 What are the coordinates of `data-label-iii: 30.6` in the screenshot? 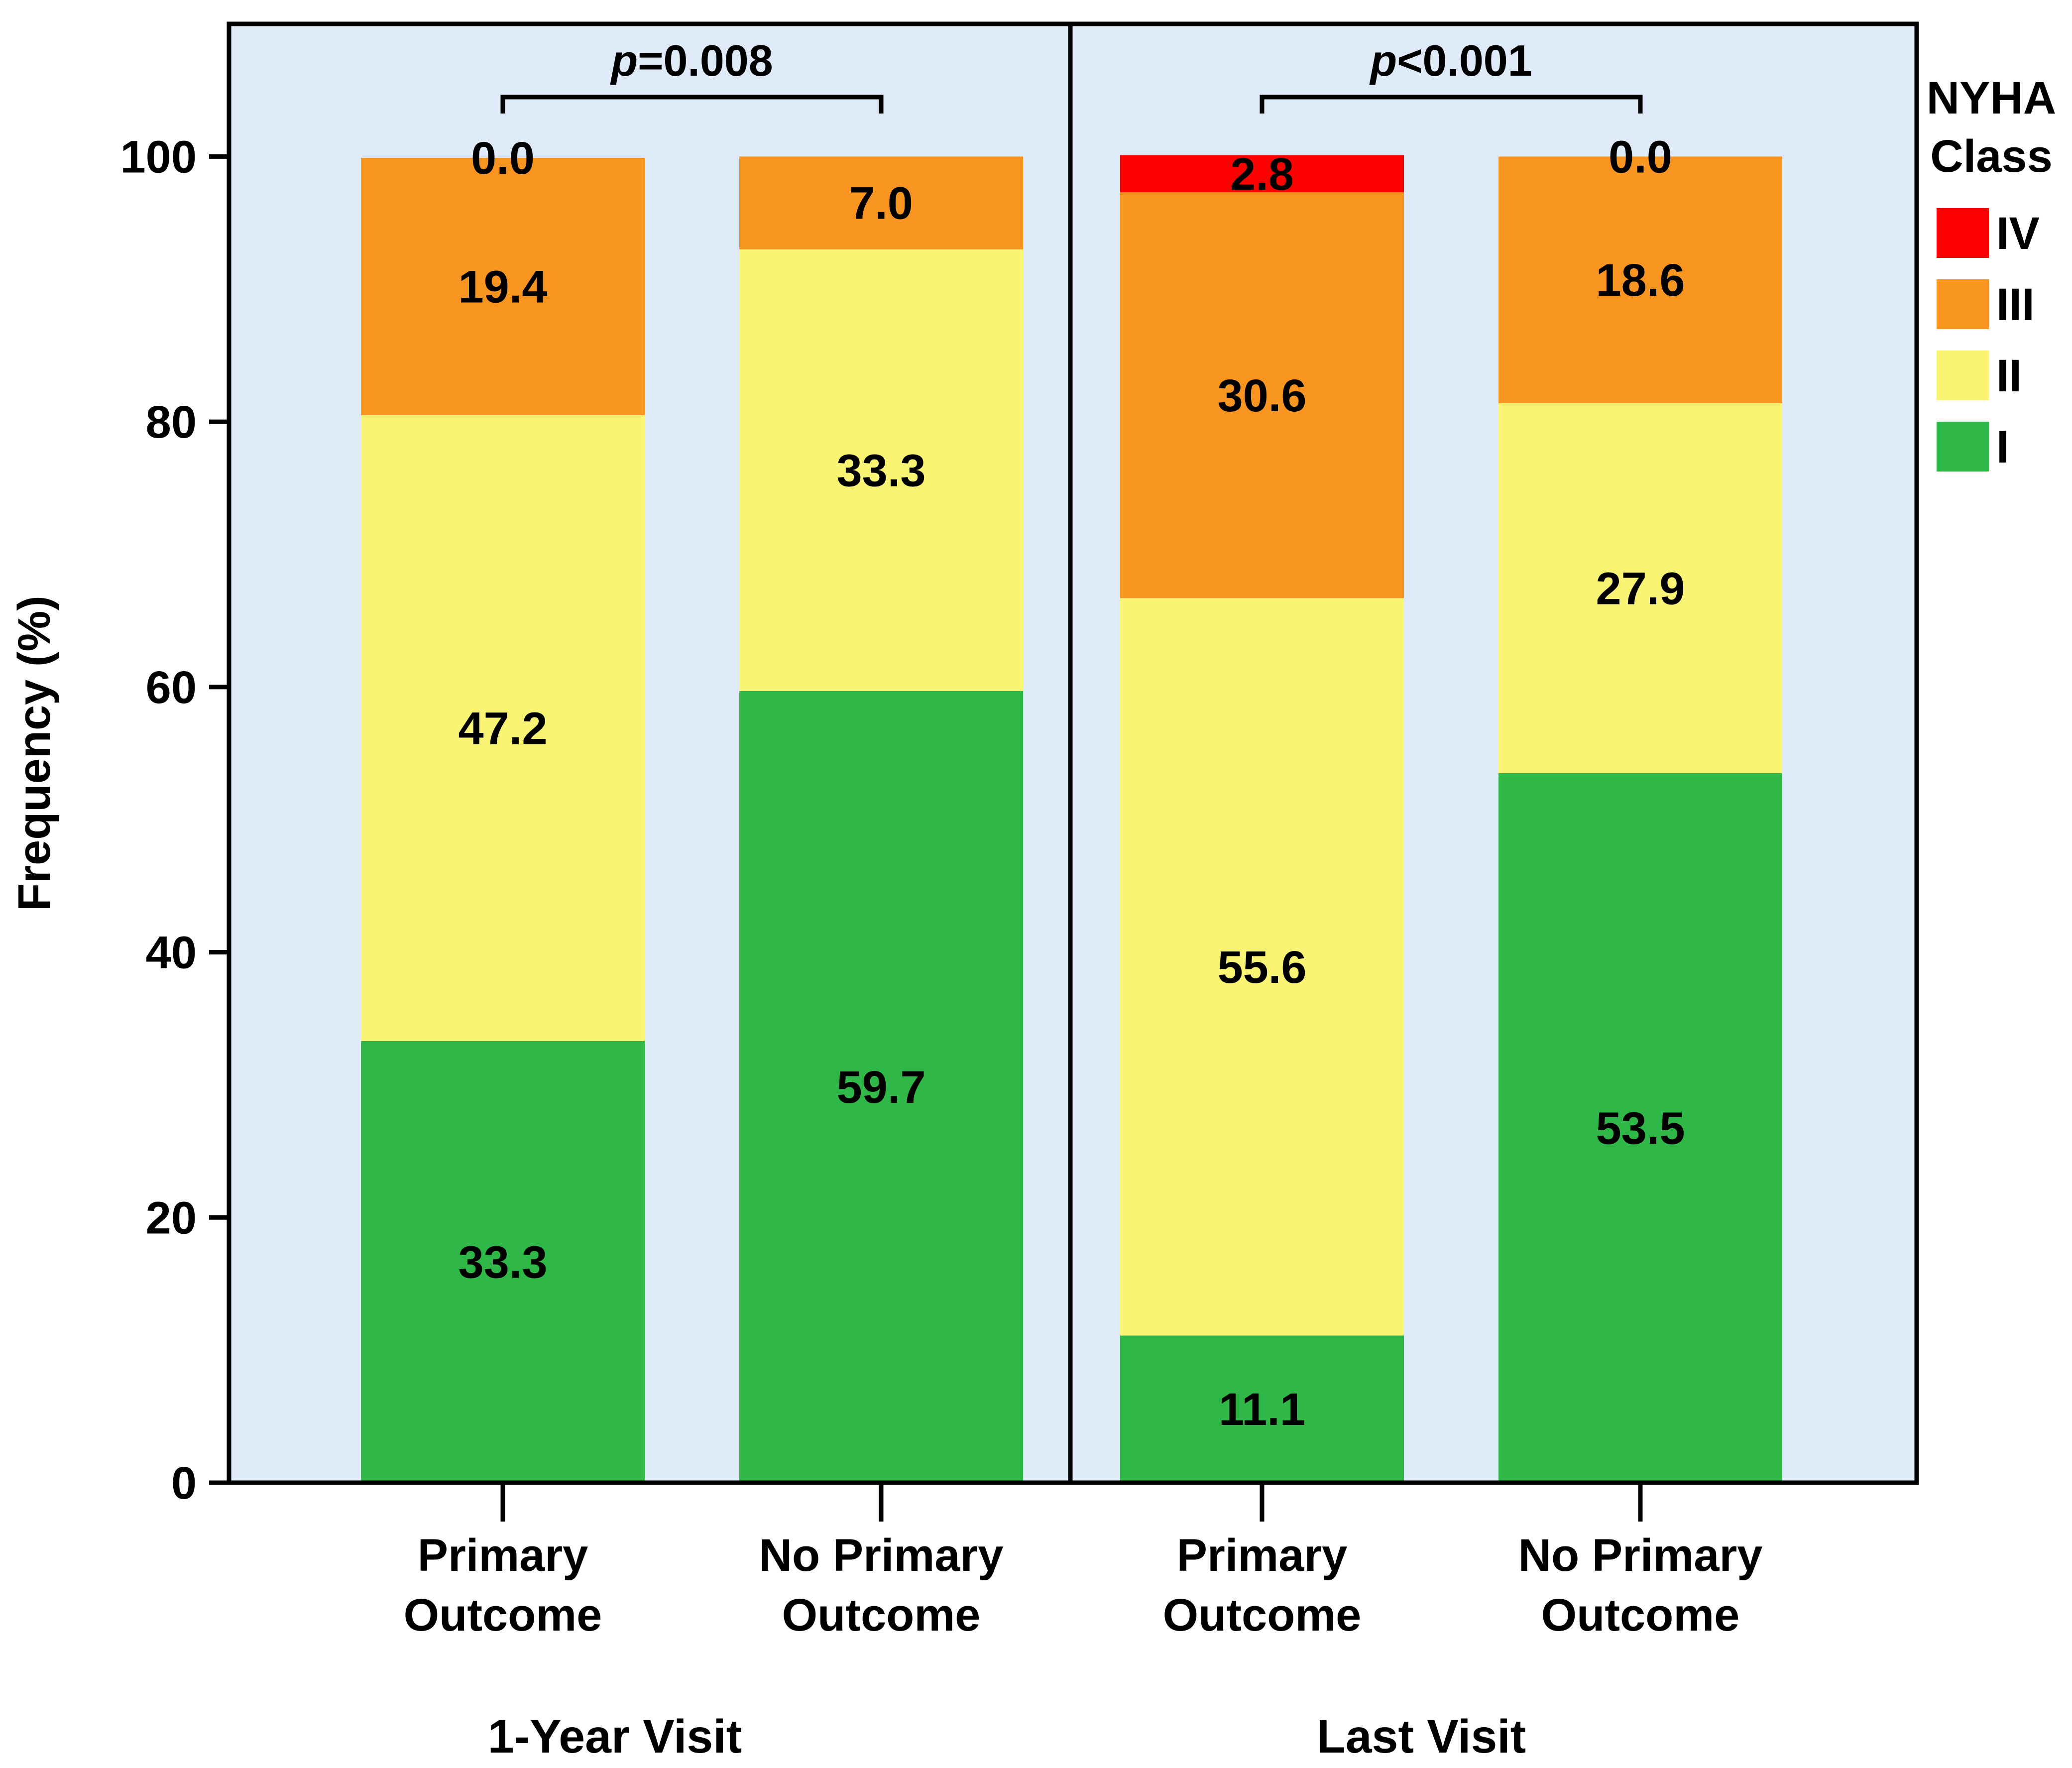 It's located at (1261, 395).